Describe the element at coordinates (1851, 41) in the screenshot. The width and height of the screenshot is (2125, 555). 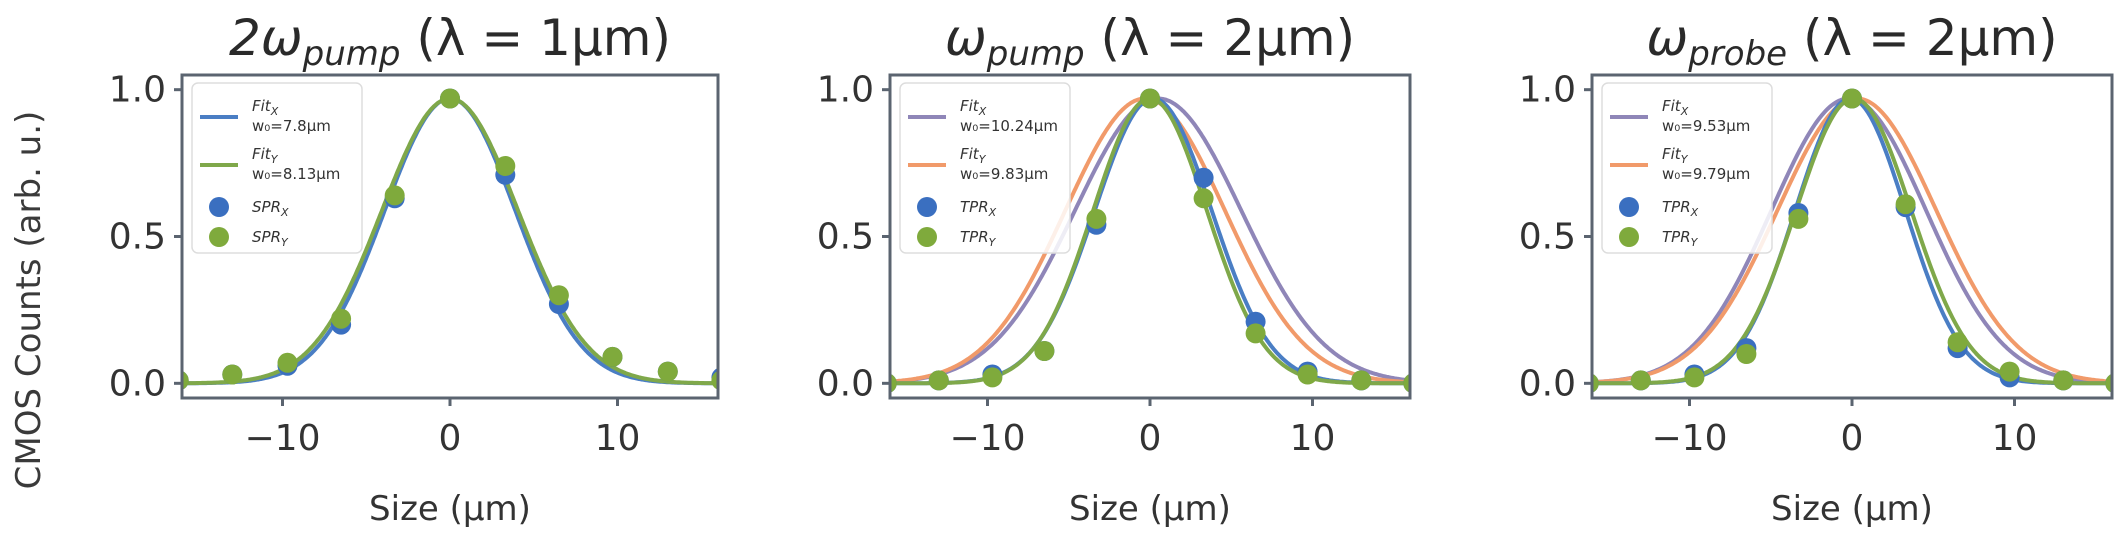
I see `chart-title: ωprobe (λ = 2µm)` at that location.